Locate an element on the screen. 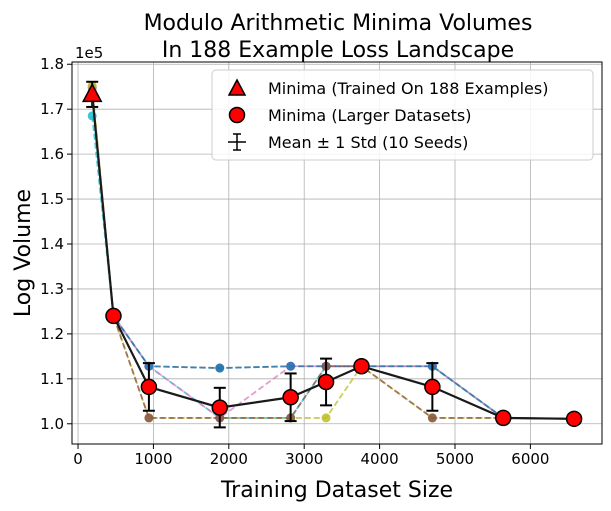 This screenshot has width=611, height=511. y-tick-label: 1.7 is located at coordinates (52, 109).